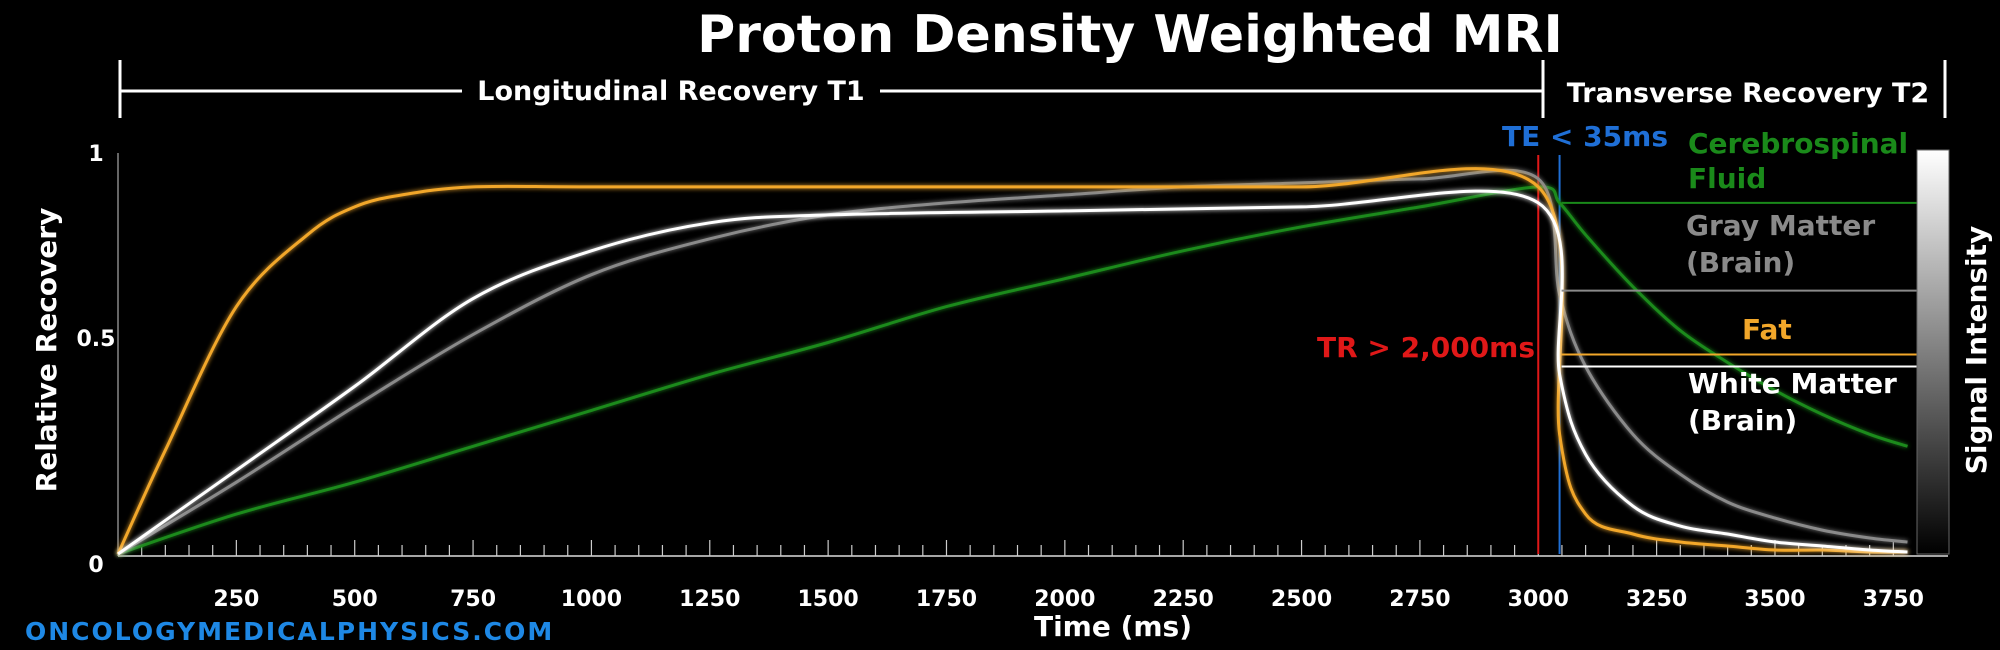 The width and height of the screenshot is (2000, 650). I want to click on x-tick-label: 250, so click(236, 599).